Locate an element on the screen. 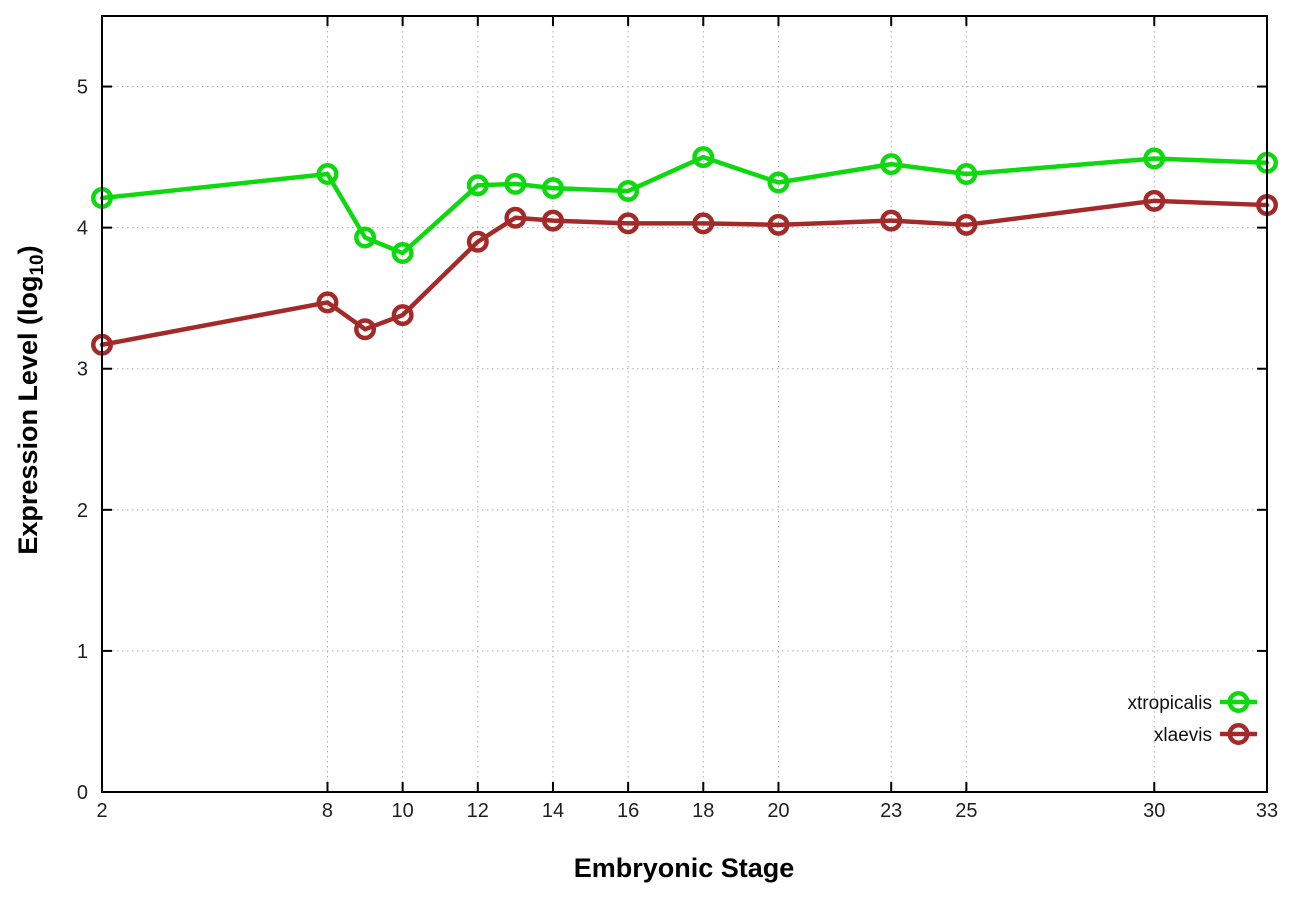  y-axis-title-close: ) is located at coordinates (27, 250).